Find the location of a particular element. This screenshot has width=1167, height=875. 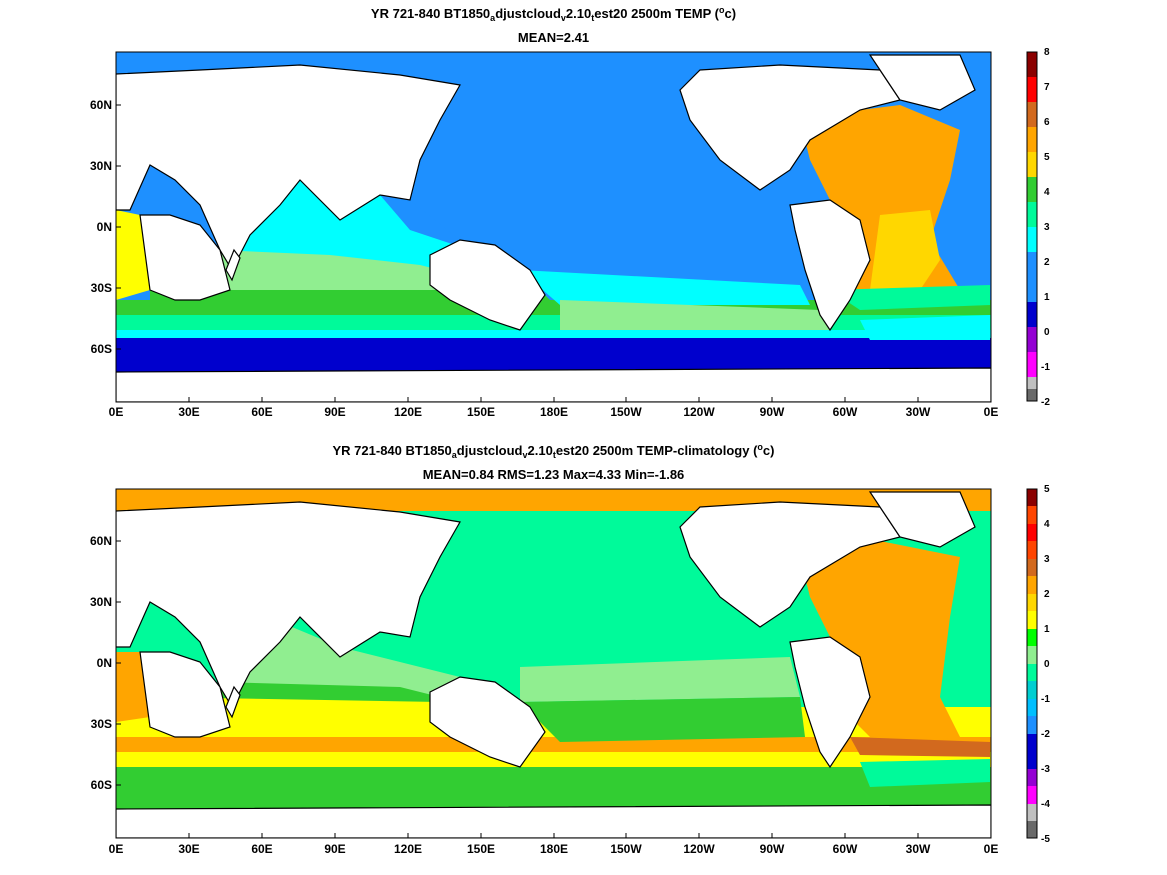

panel-stats: MEAN=0.84 RMS=1.23 Max=4.33 Min=-1.86 is located at coordinates (553, 474).